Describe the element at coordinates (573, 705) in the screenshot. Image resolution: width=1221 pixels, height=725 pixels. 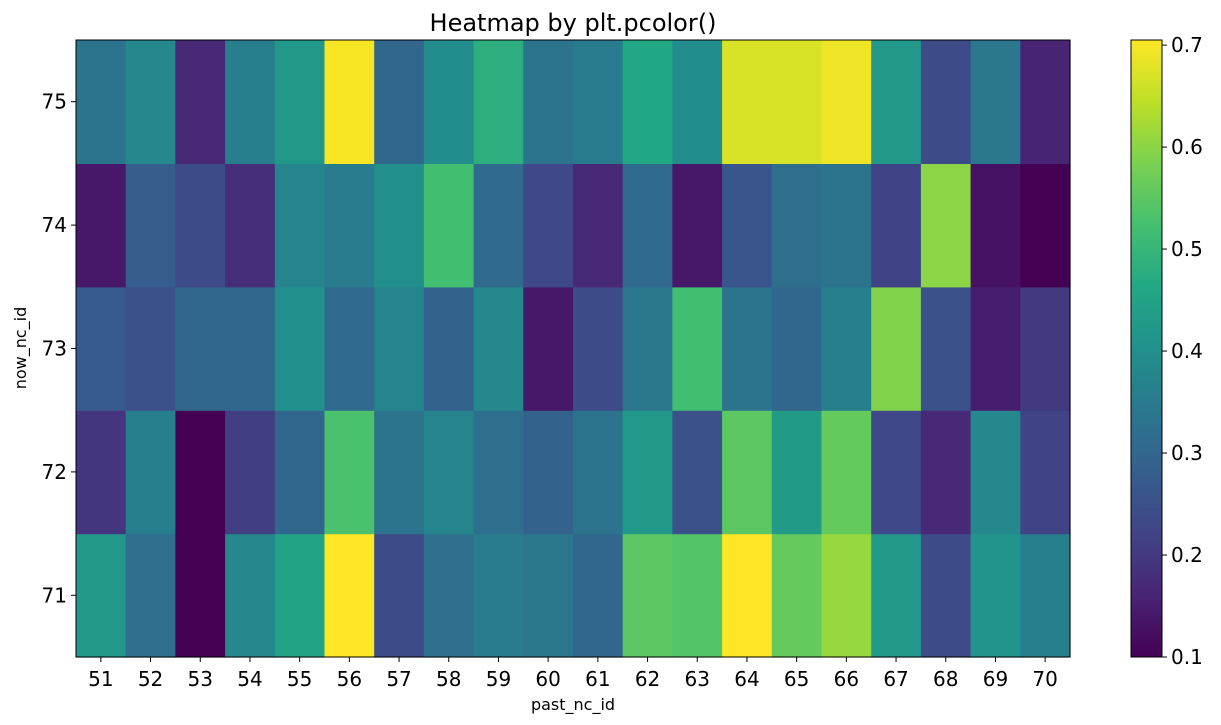
I see `x-axis-label: past_nc_id` at that location.